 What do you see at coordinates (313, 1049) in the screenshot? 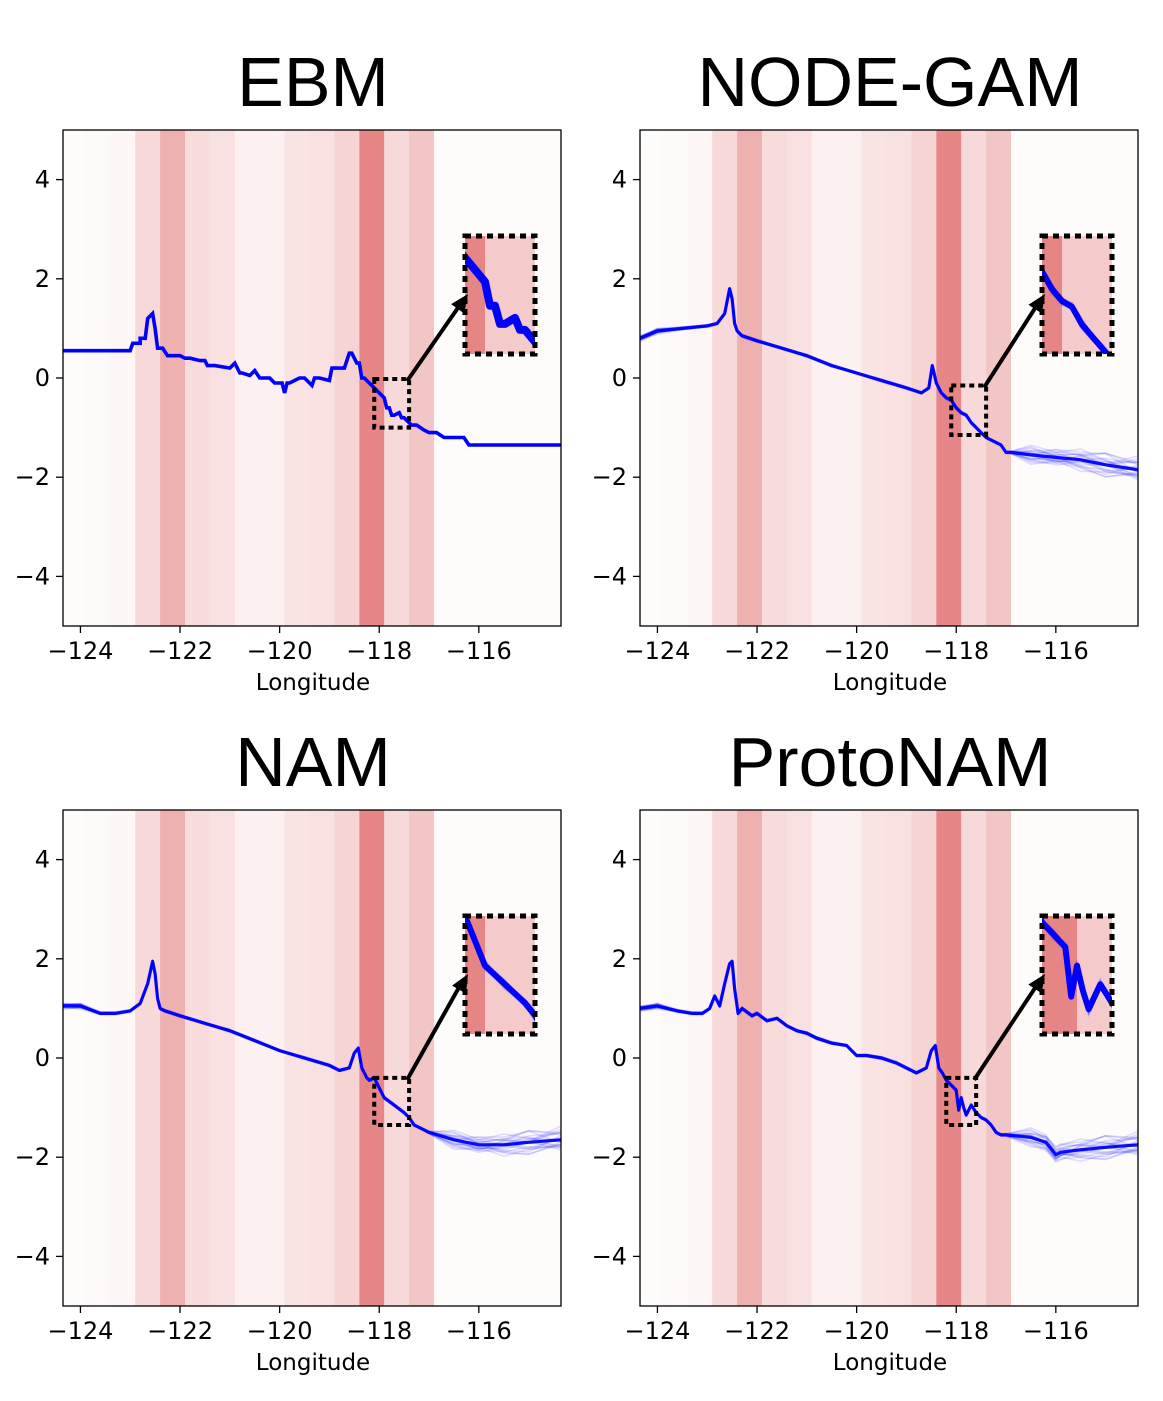
I see `panel-nam: NAM Longitude` at bounding box center [313, 1049].